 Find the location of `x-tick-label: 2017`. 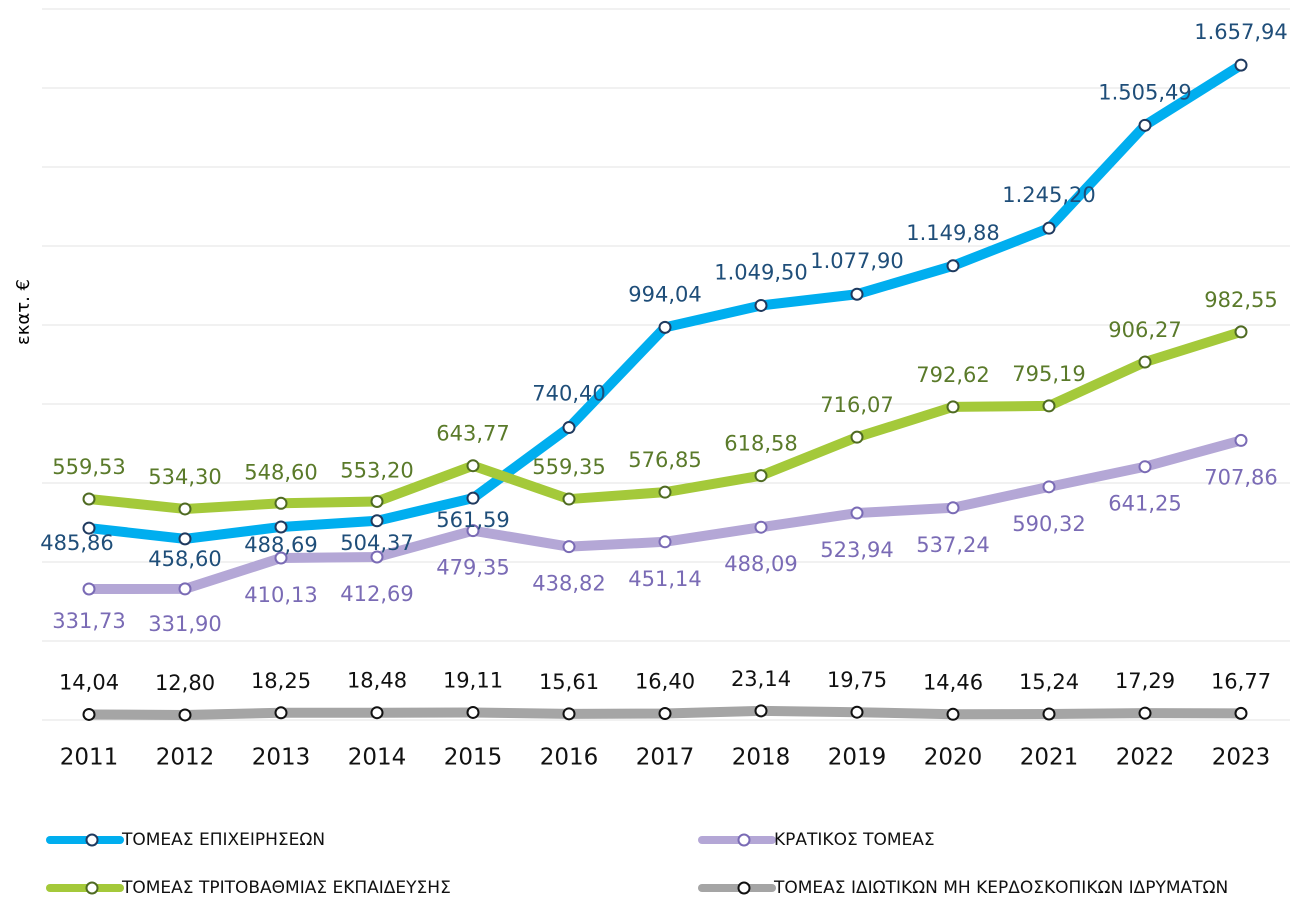

x-tick-label: 2017 is located at coordinates (665, 758).